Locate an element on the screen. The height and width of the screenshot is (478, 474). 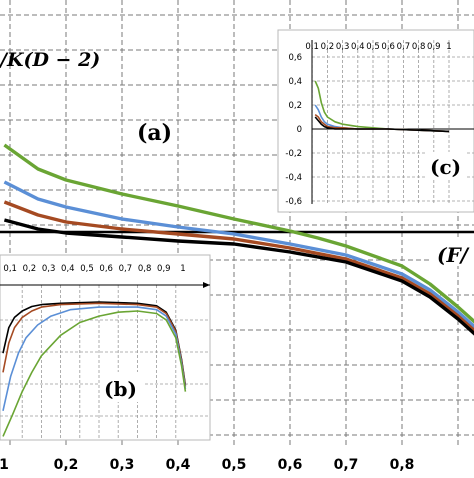
inset-c-x-tick-labels: 0,1 0,2 0,3 0,4 0,5 0,6 0,7 0,8 0,9 1 is located at coordinates (378, 47).